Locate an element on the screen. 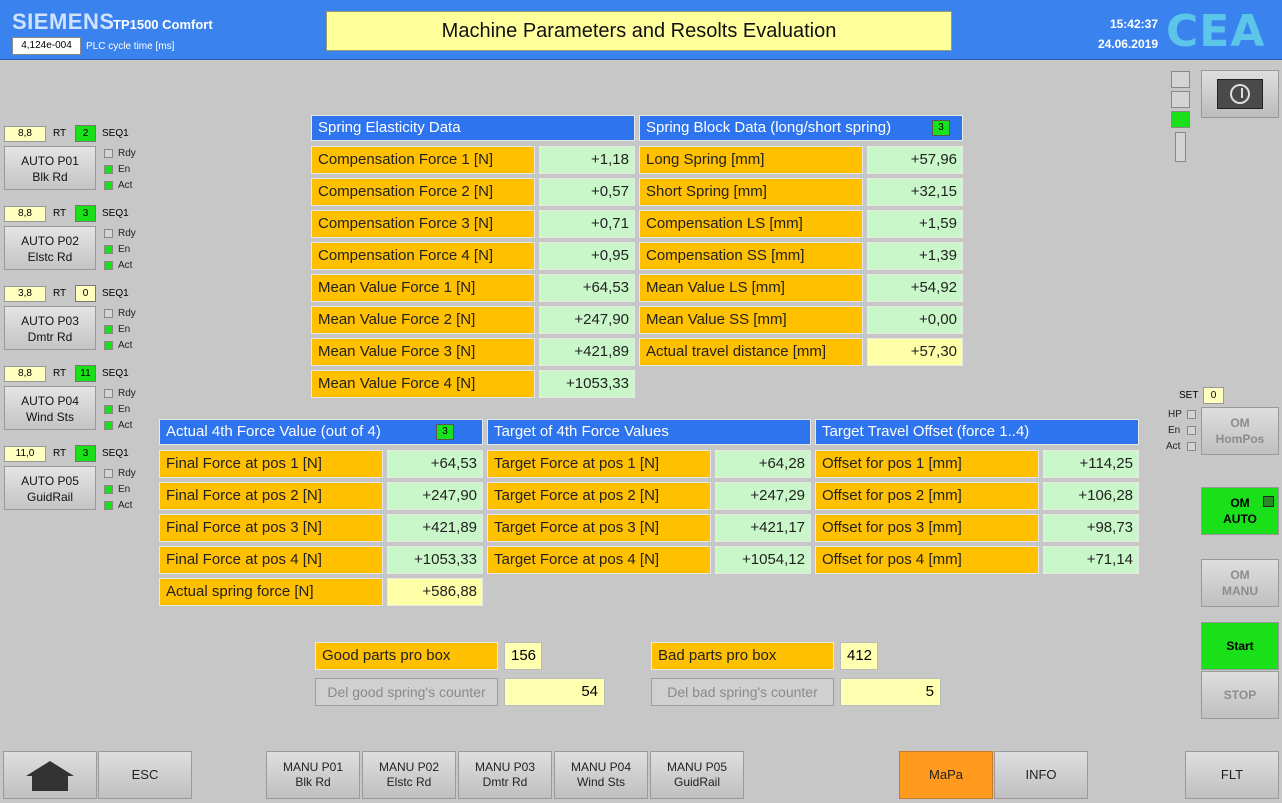 The image size is (1282, 803). manu-p04-button: MANU P04 Wind Sts is located at coordinates (601, 775).